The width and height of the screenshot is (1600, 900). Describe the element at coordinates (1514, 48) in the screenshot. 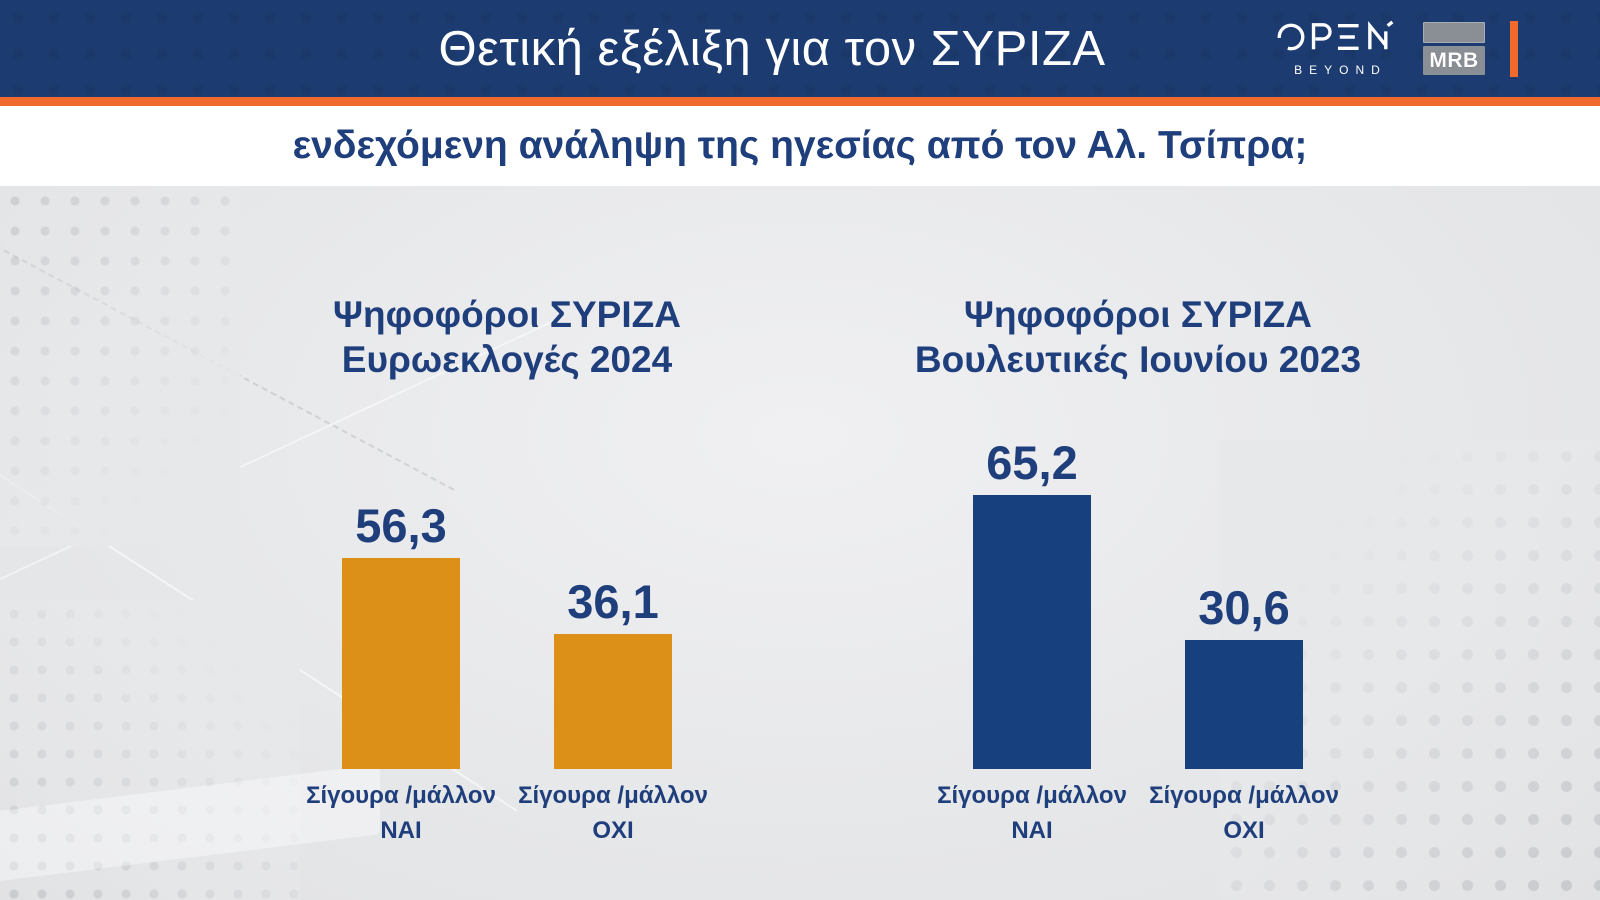

I see `orange-divider-bar` at that location.